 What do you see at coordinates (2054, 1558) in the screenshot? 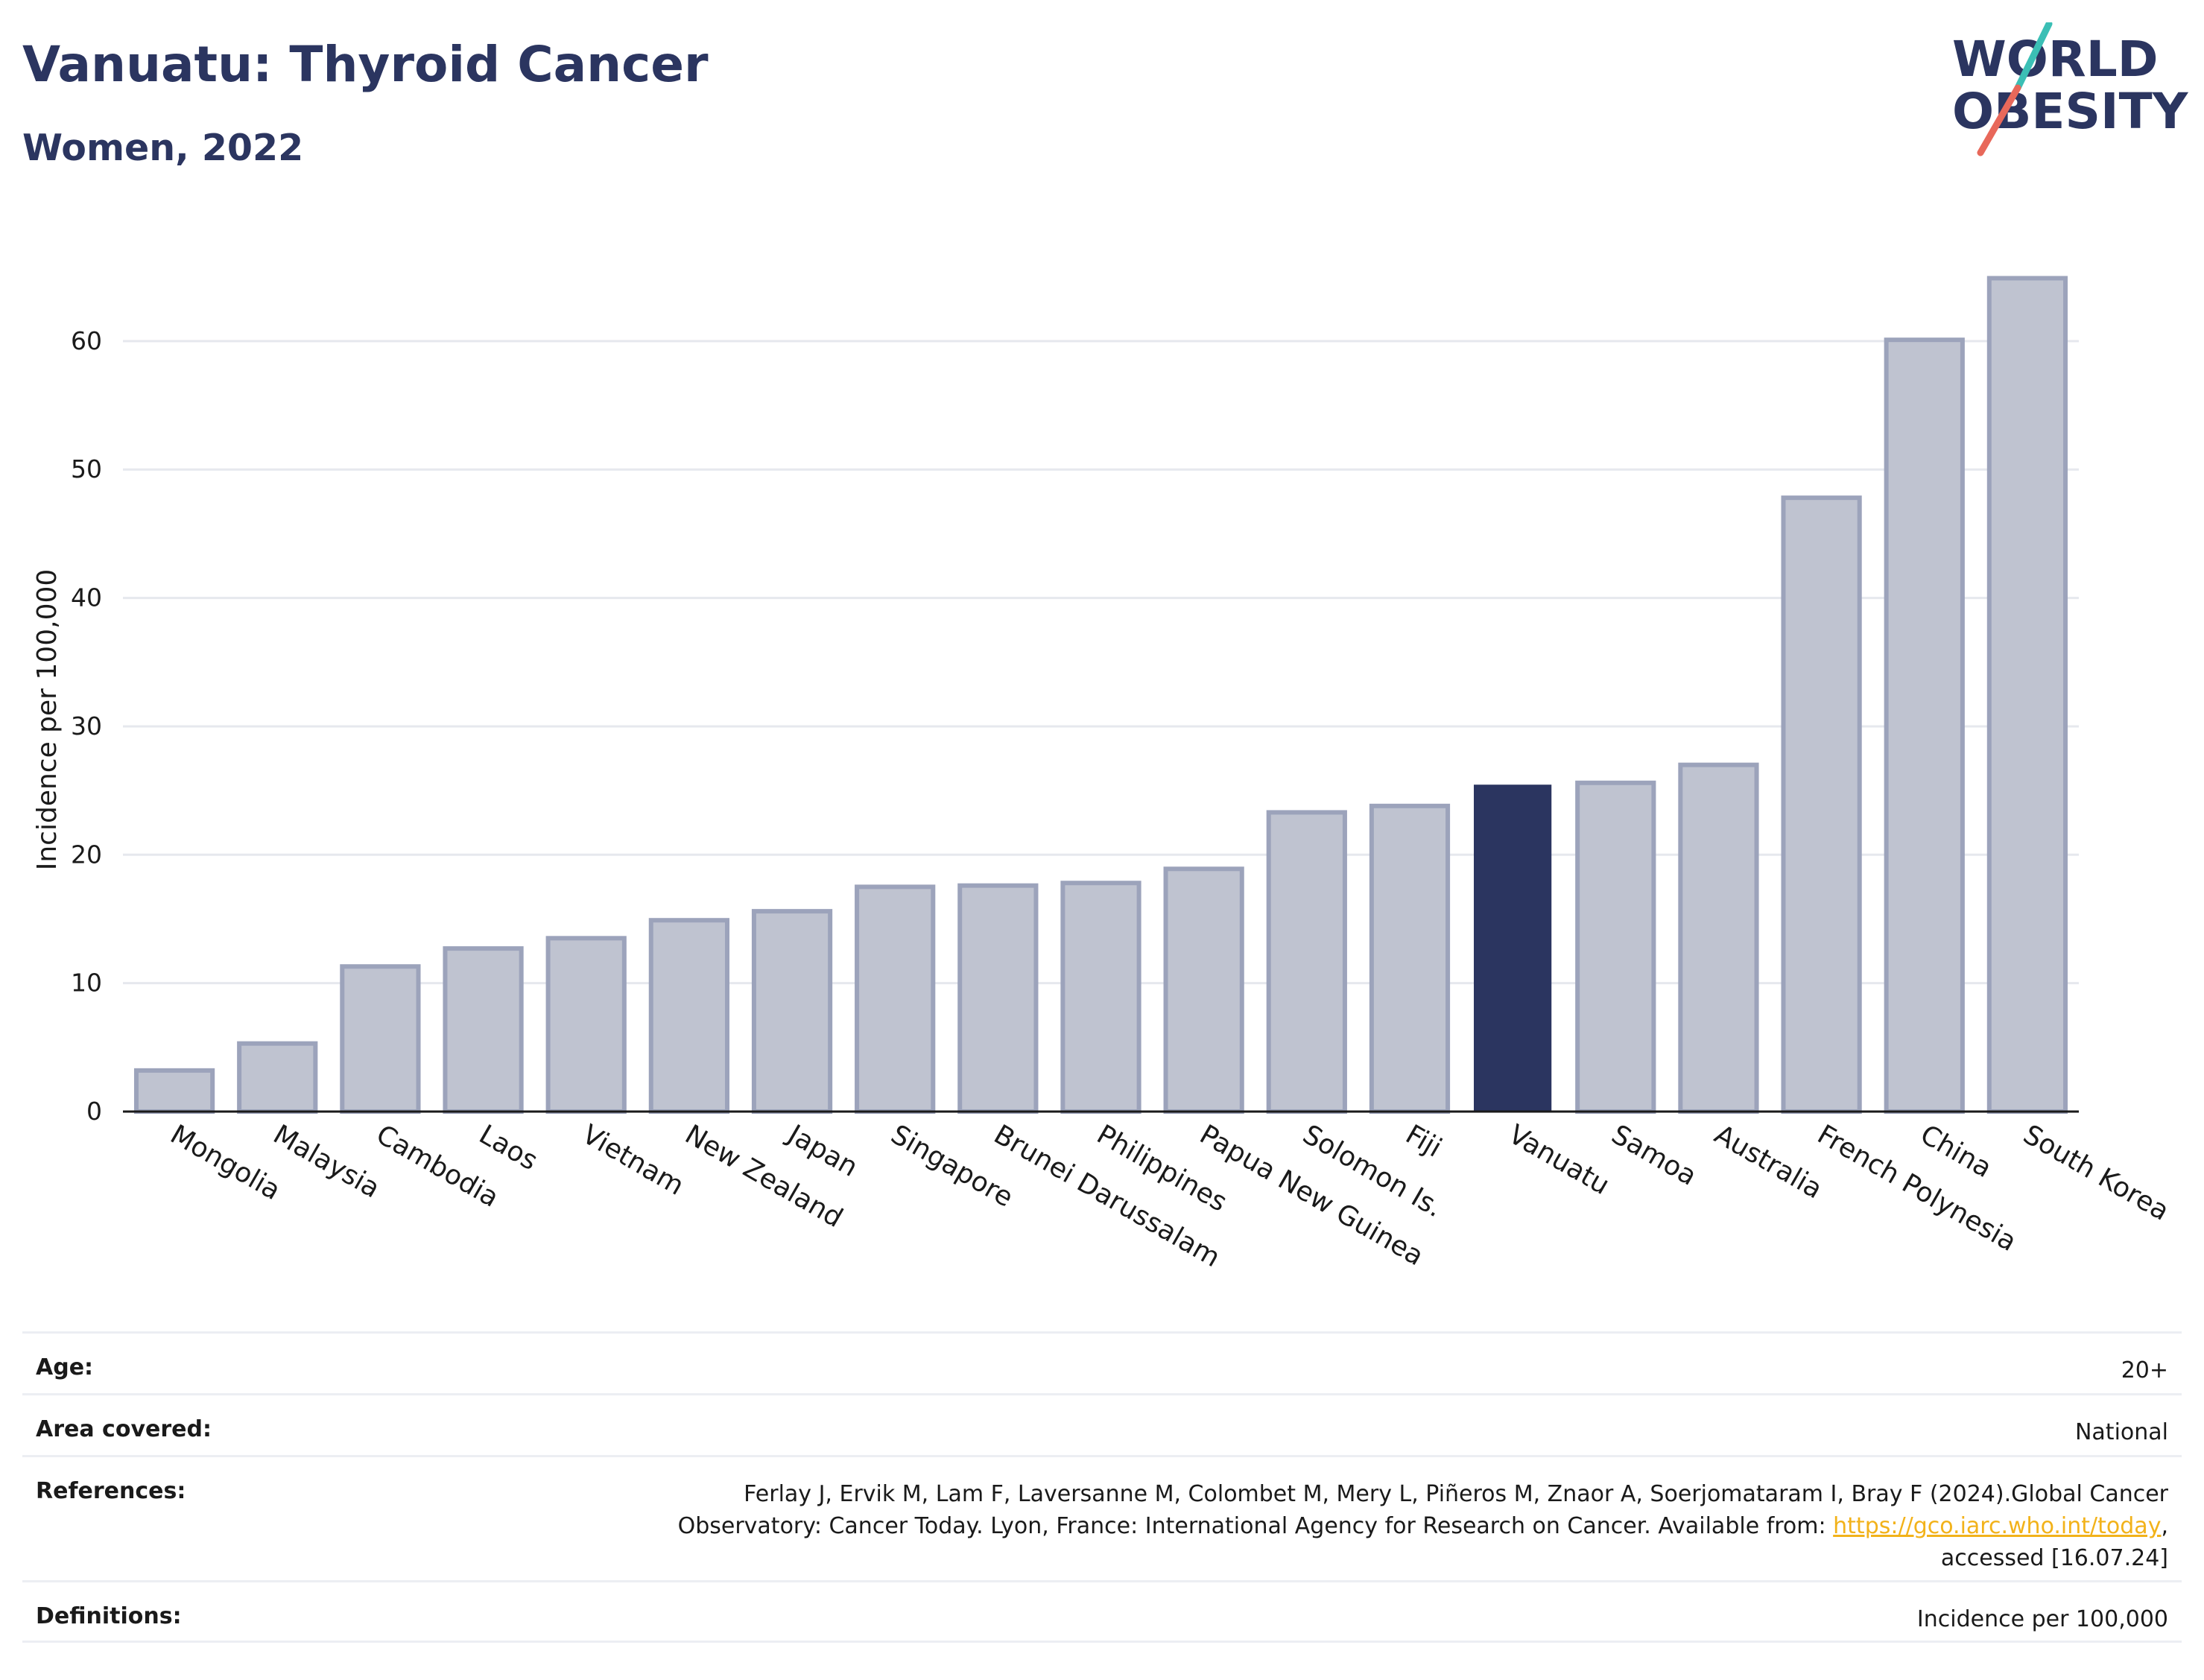
I see `references-line3: accessed [16.07.24]` at bounding box center [2054, 1558].